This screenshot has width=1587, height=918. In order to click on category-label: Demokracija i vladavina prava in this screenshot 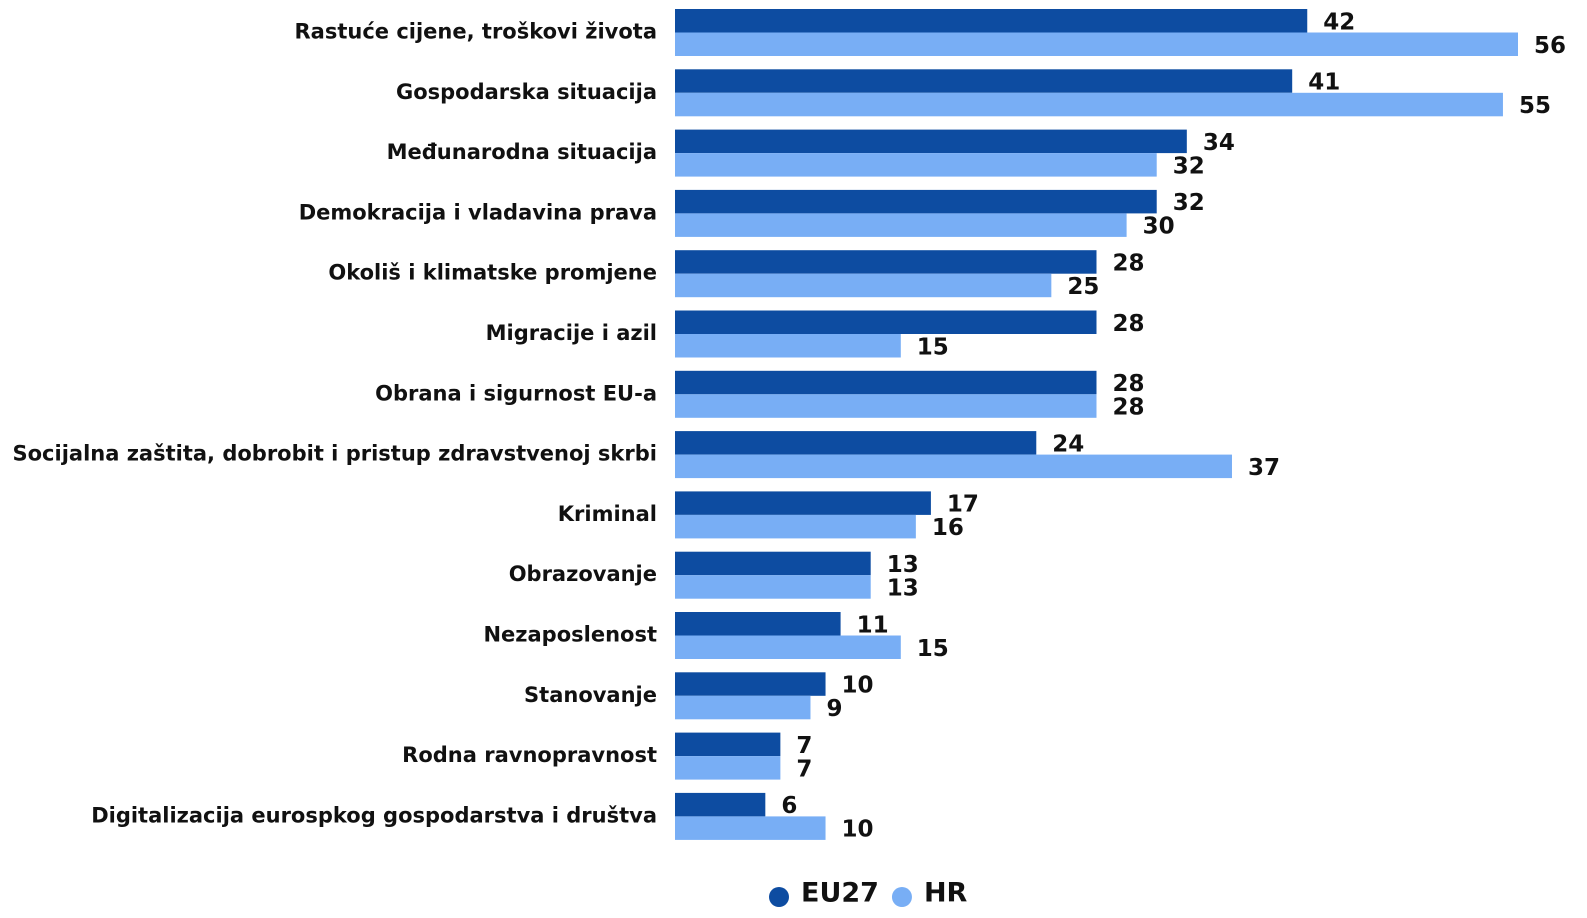, I will do `click(478, 212)`.